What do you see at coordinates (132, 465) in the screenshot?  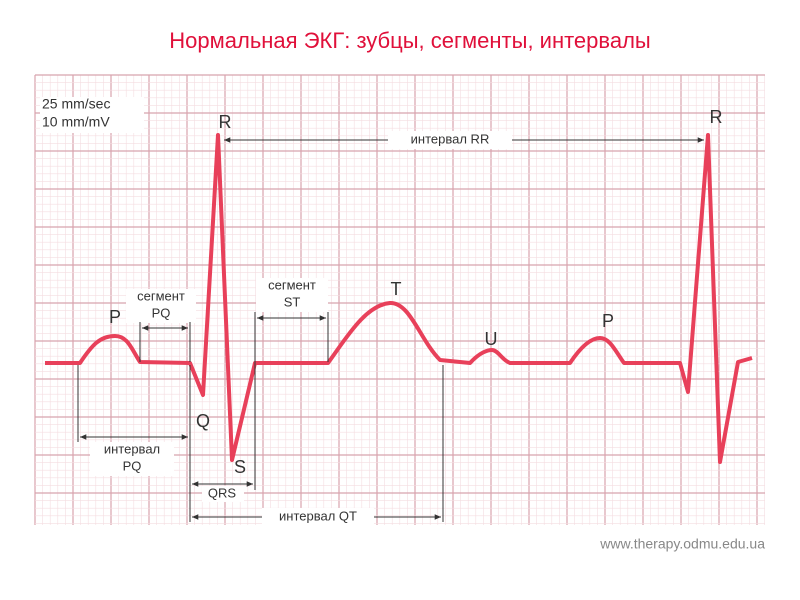 I see `pq-int-label: PQ` at bounding box center [132, 465].